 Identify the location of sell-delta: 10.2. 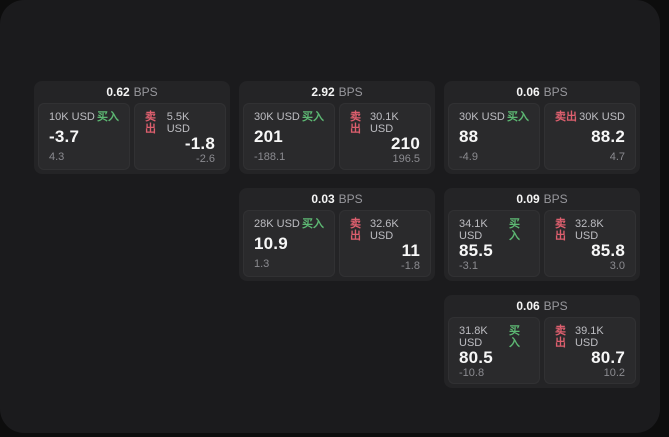
(614, 373).